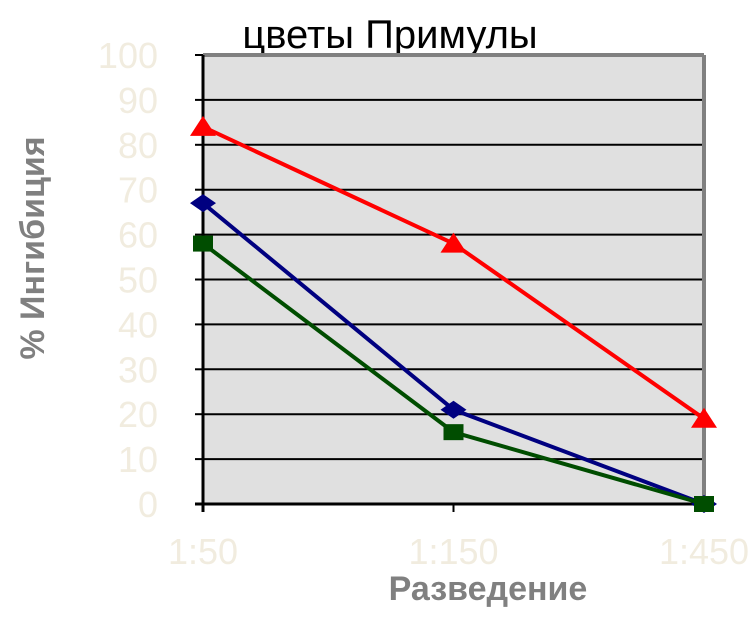 The width and height of the screenshot is (750, 620). I want to click on y-tick-label: 30, so click(138, 369).